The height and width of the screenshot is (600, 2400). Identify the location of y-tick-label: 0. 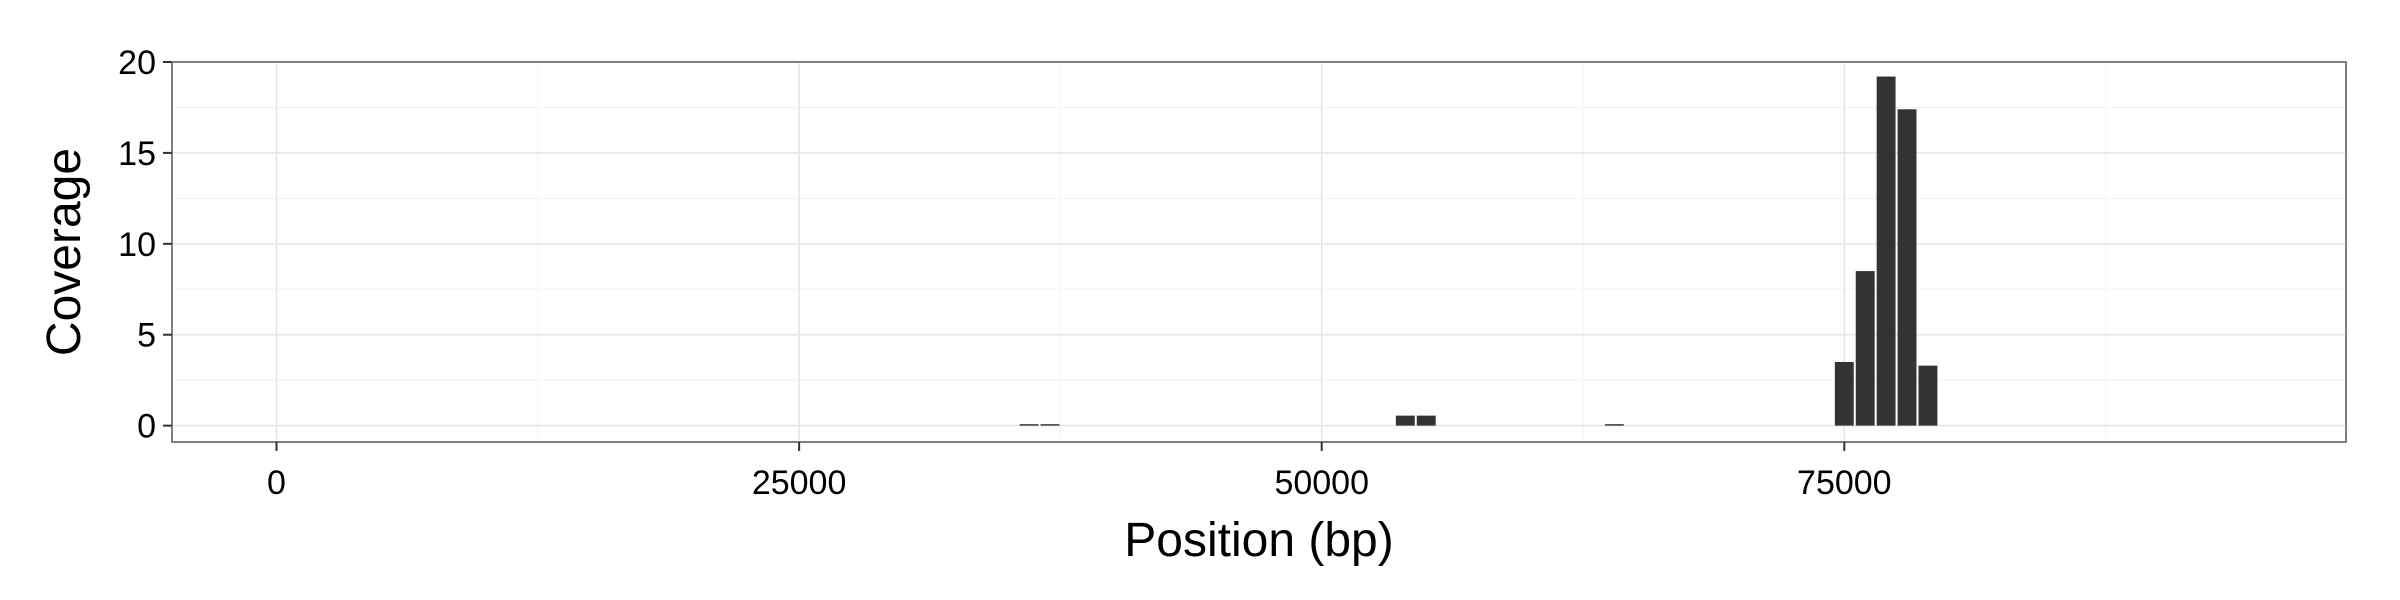
(146, 427).